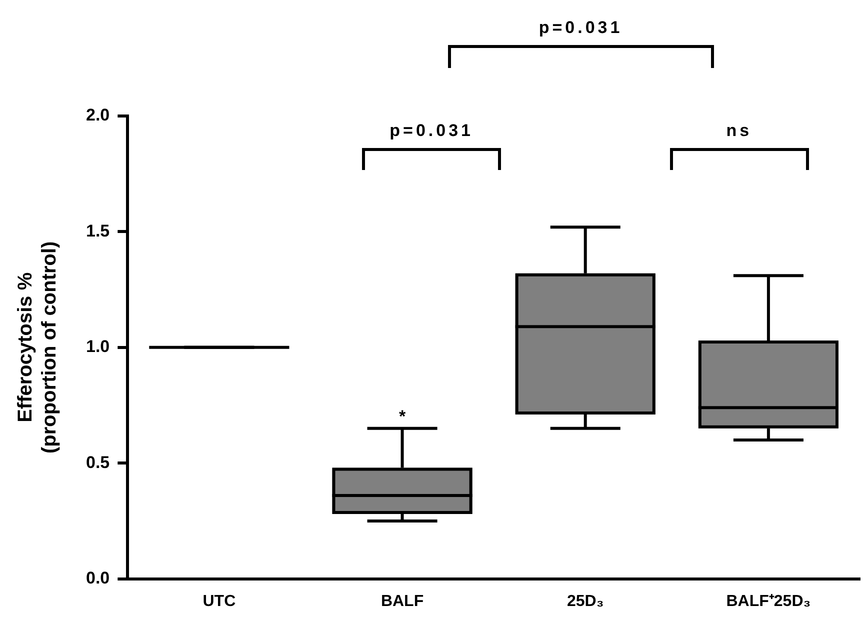 The width and height of the screenshot is (866, 622). What do you see at coordinates (98, 346) in the screenshot?
I see `y-tick-label: 1.0` at bounding box center [98, 346].